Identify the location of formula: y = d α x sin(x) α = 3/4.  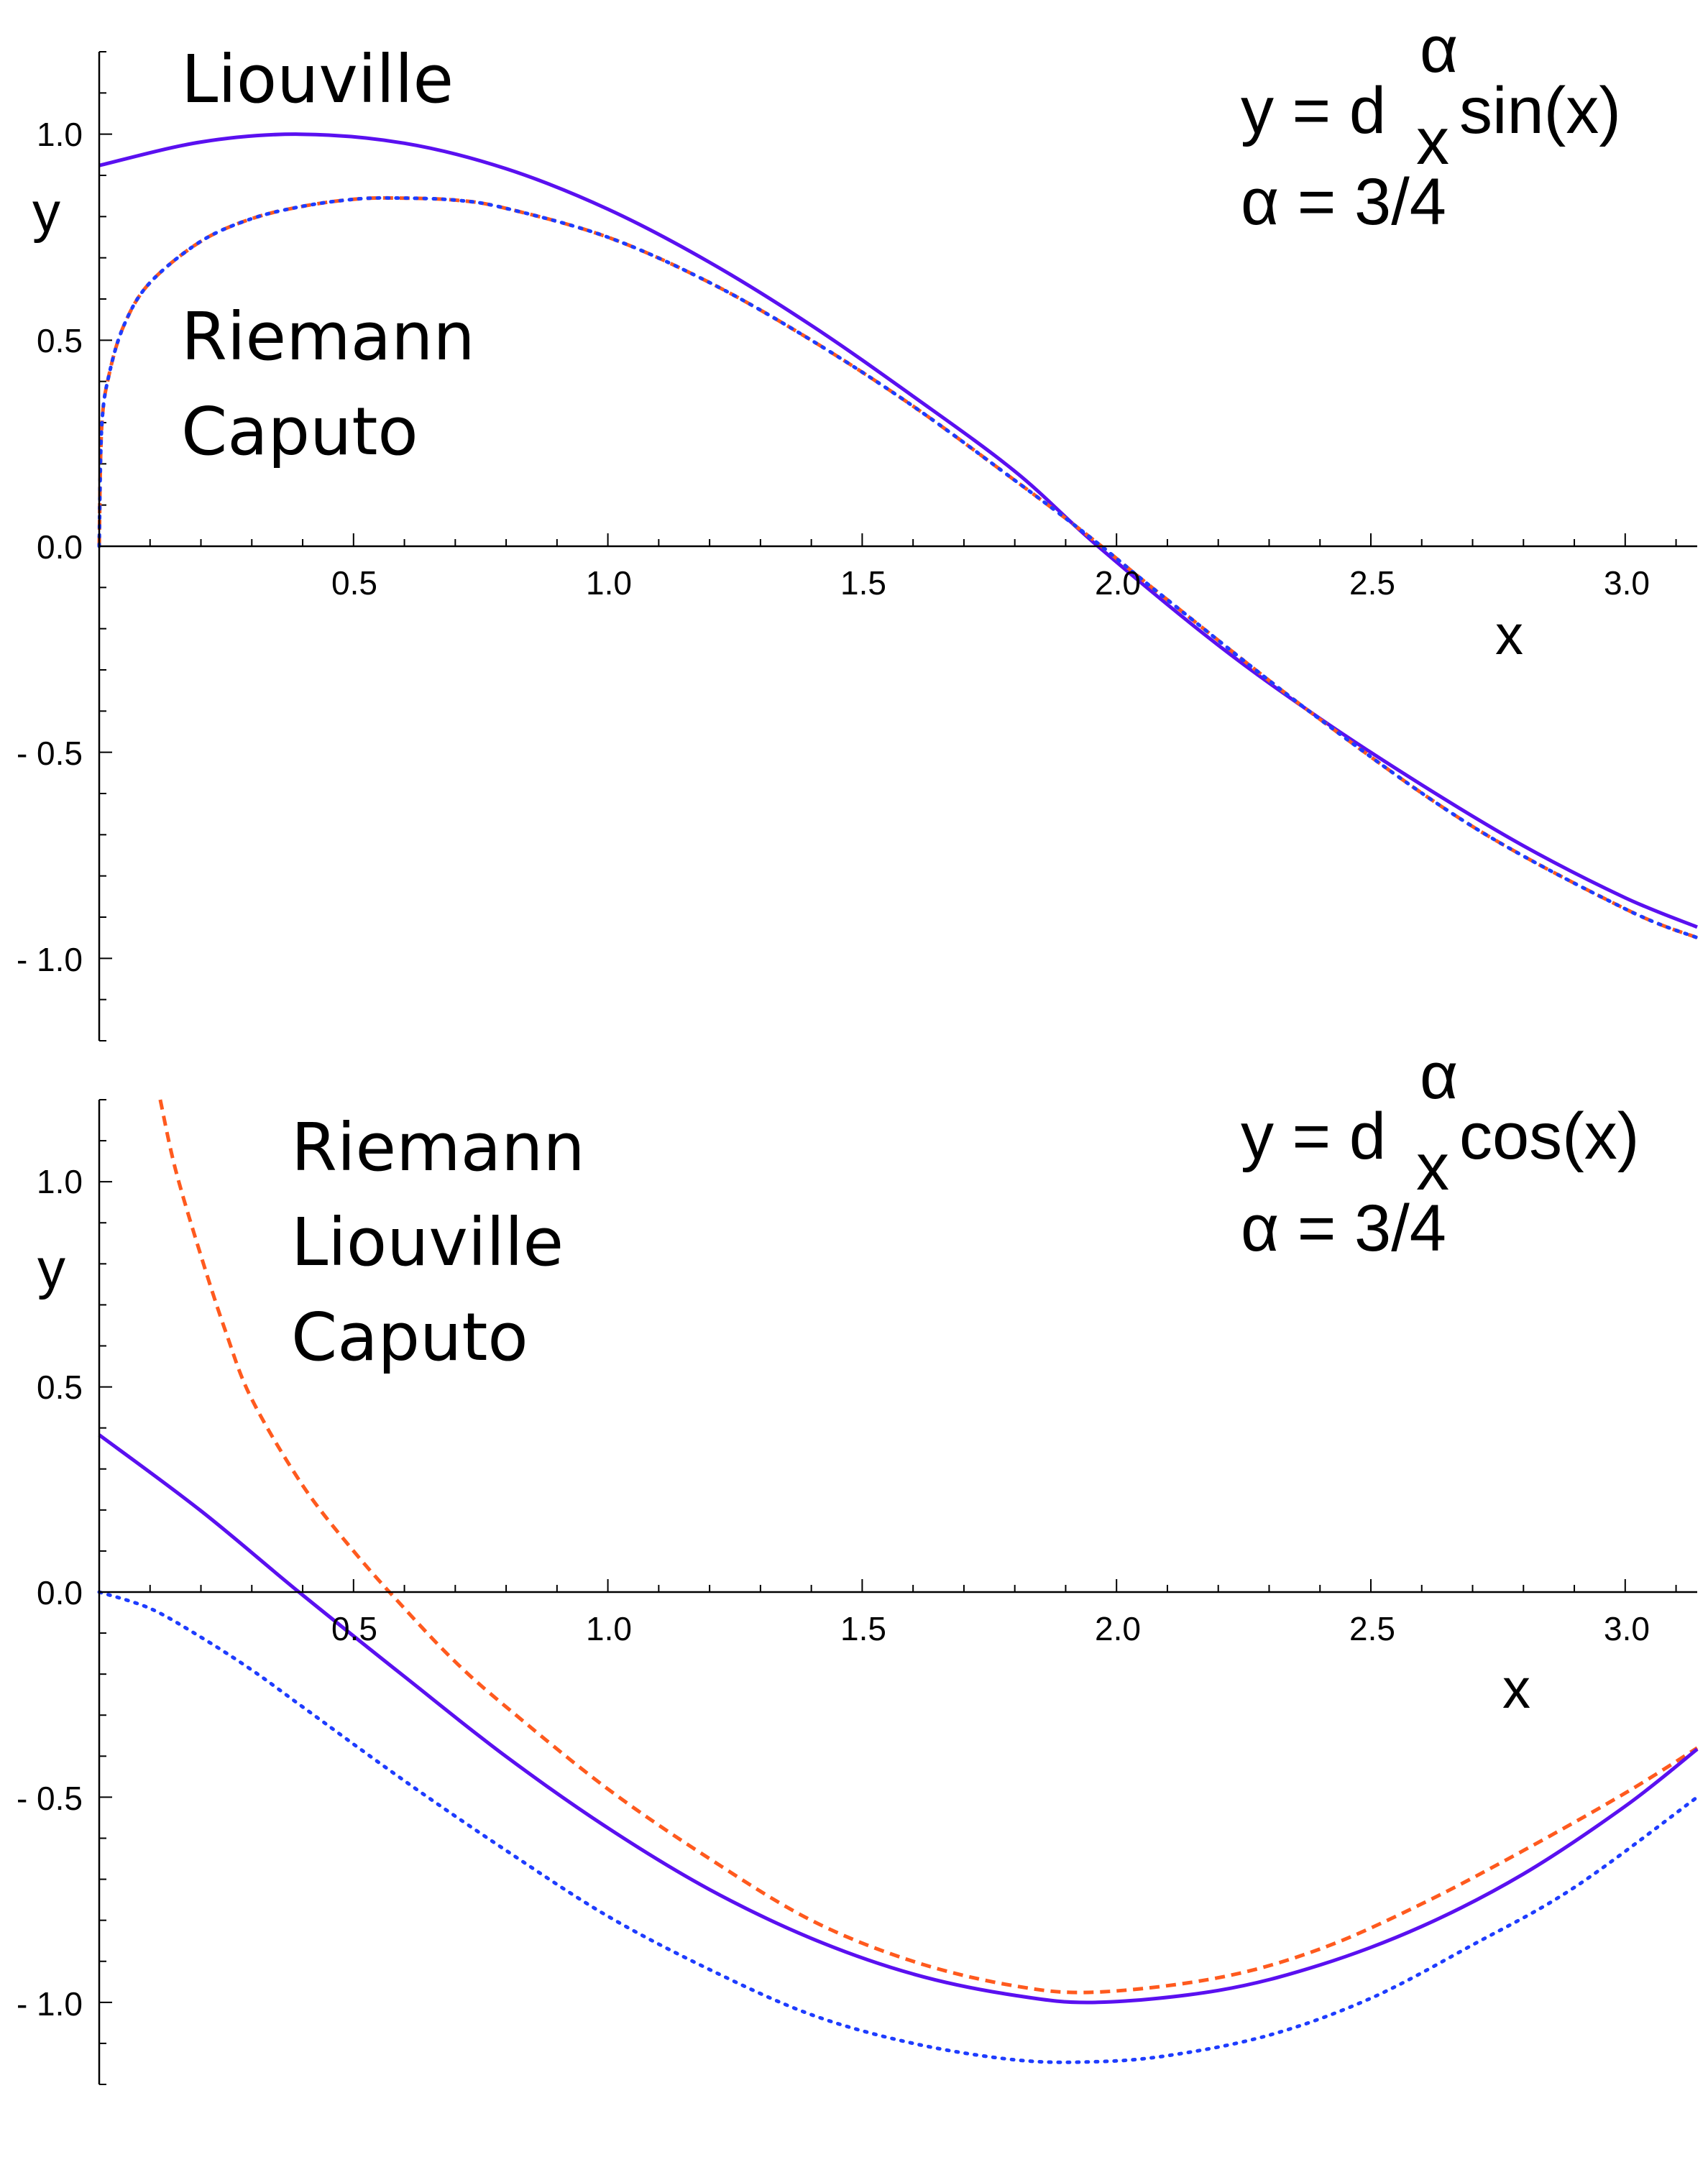
(1431, 126).